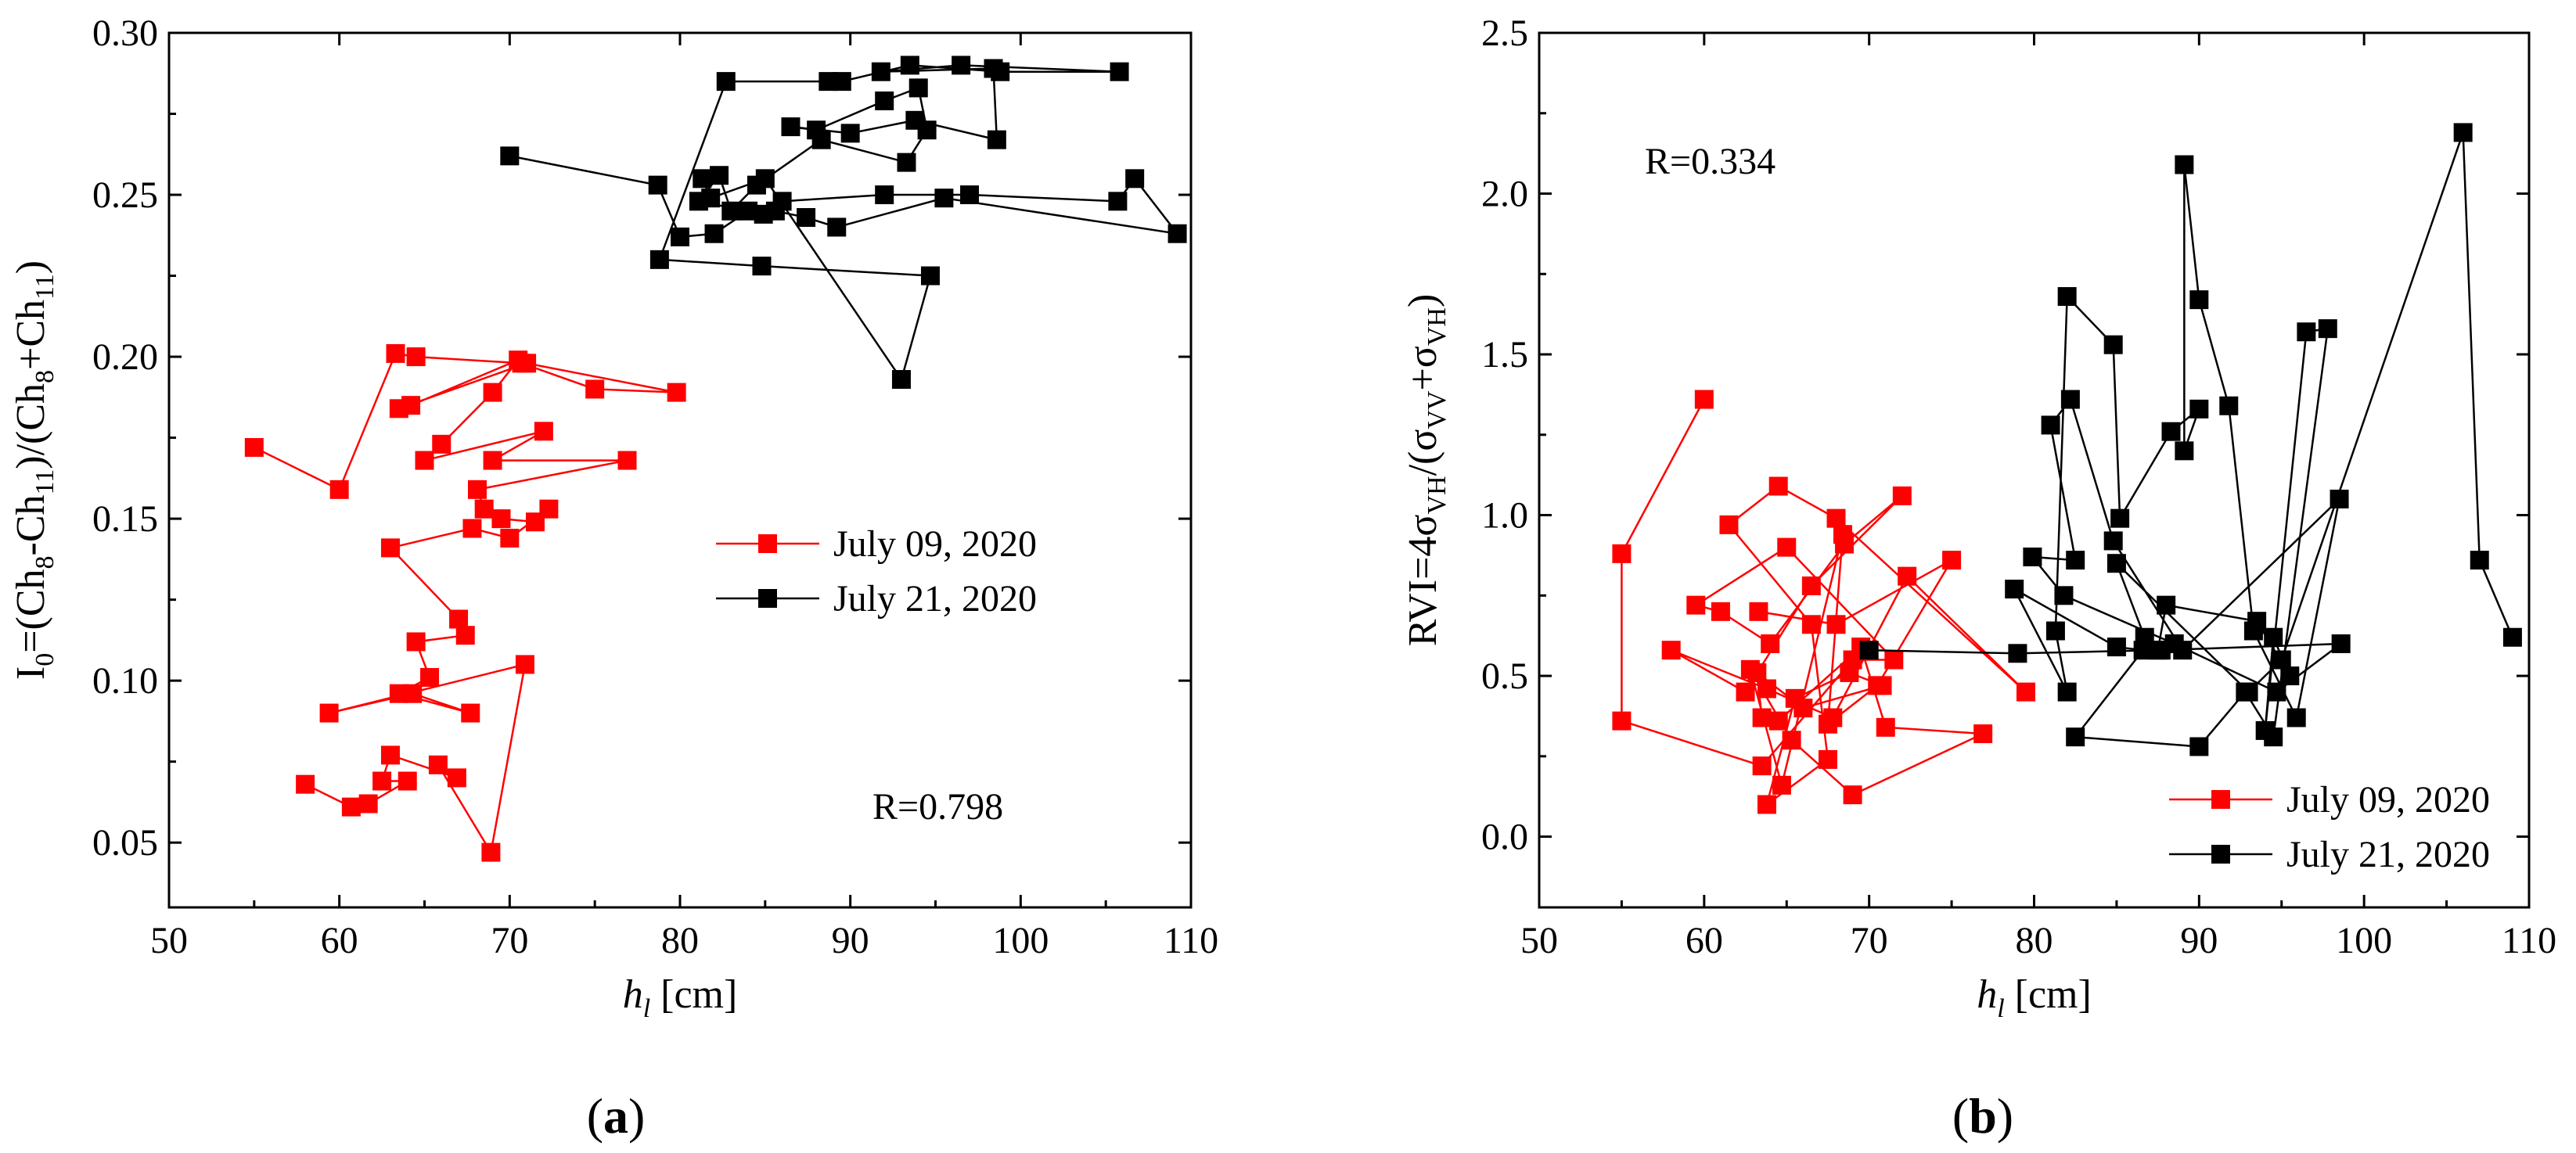 This screenshot has height=1153, width=2576. What do you see at coordinates (2364, 940) in the screenshot?
I see `x-tick-label: 100` at bounding box center [2364, 940].